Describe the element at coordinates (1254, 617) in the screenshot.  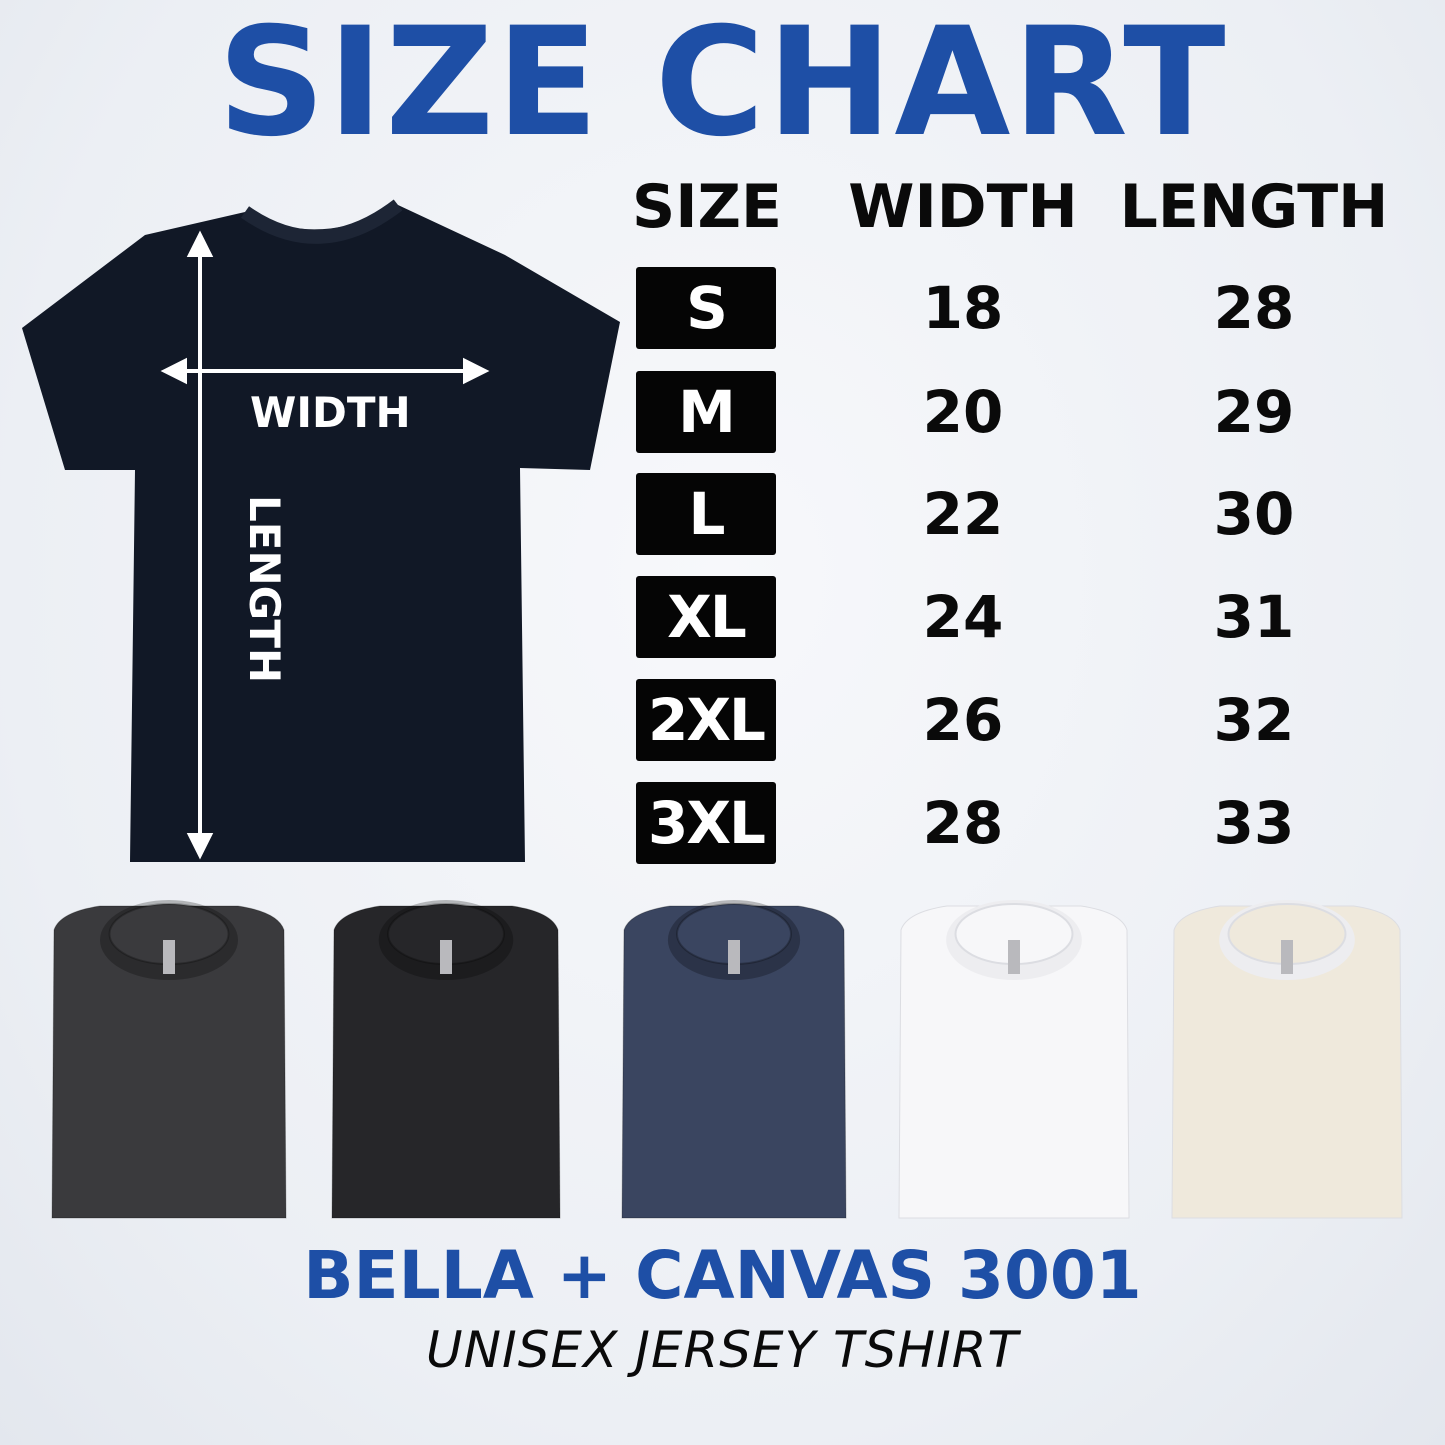
I see `length-value: 31` at that location.